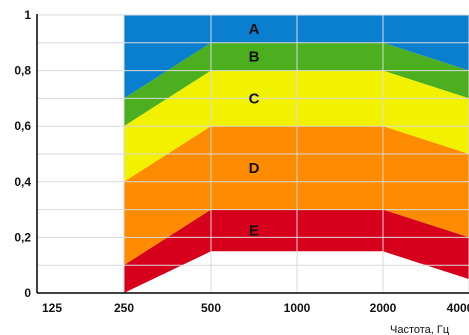 This screenshot has width=469, height=335. Describe the element at coordinates (22, 71) in the screenshot. I see `y-tick-label: 0,8` at that location.